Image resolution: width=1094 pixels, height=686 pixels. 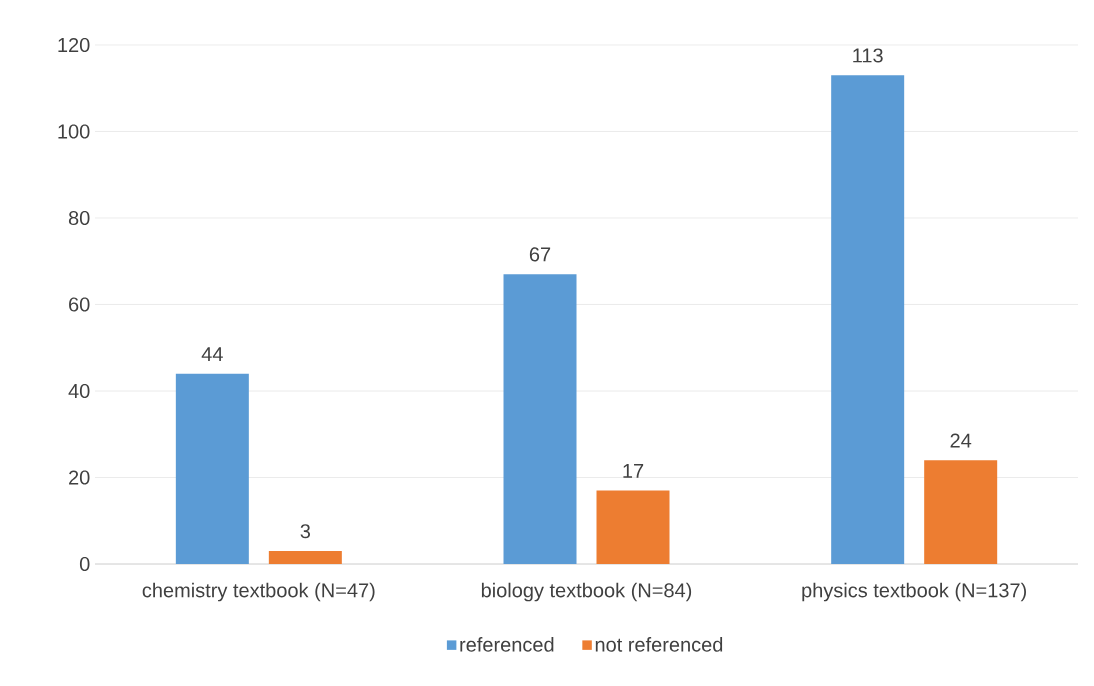 I want to click on data-label: 17, so click(x=633, y=471).